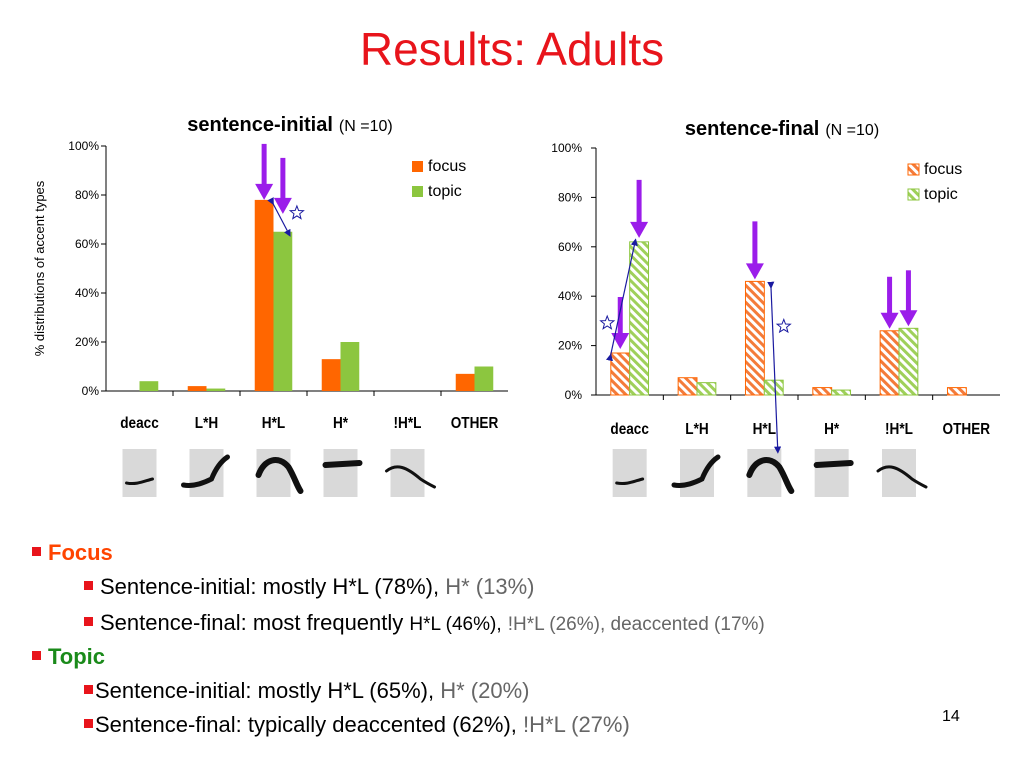  Describe the element at coordinates (620, 374) in the screenshot. I see `bar-focus-deacc` at that location.